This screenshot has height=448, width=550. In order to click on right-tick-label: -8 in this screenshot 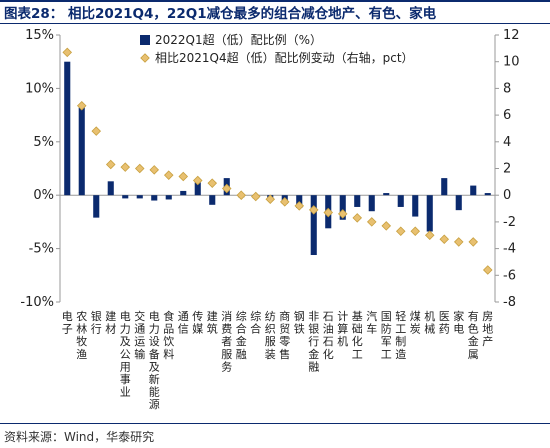, I will do `click(509, 302)`.